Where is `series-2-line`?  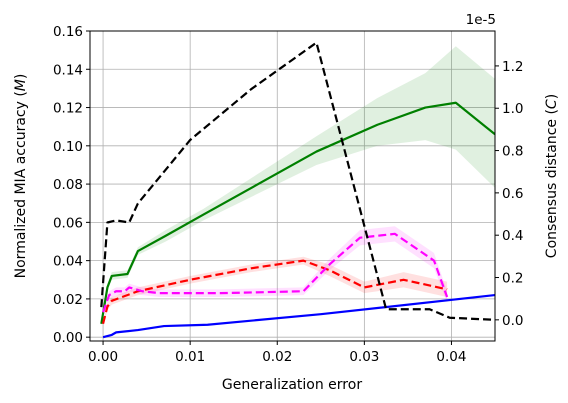
series-2-line is located at coordinates (274, 292).